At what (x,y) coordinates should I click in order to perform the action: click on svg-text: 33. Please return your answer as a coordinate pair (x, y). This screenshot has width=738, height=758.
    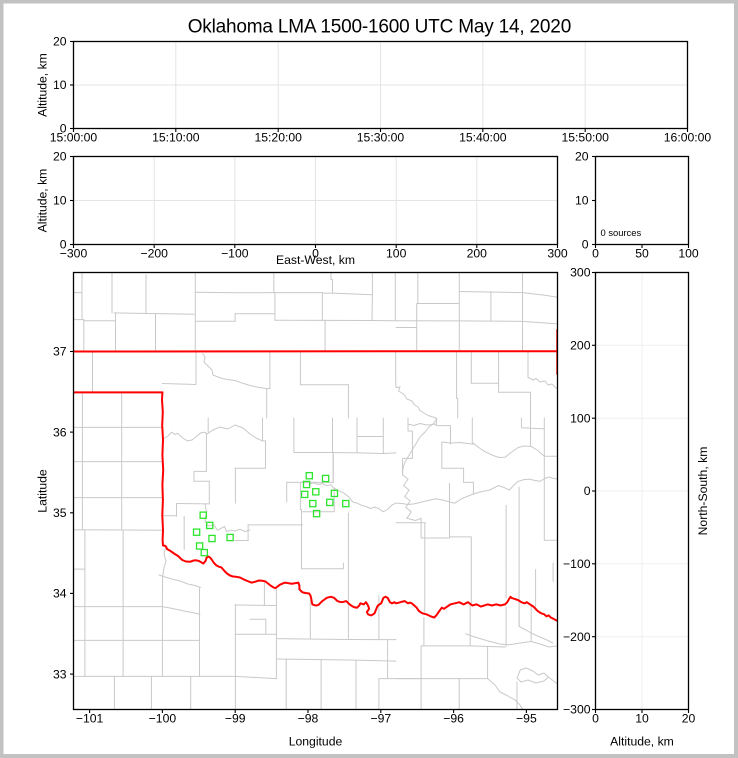
    Looking at the image, I should click on (60, 674).